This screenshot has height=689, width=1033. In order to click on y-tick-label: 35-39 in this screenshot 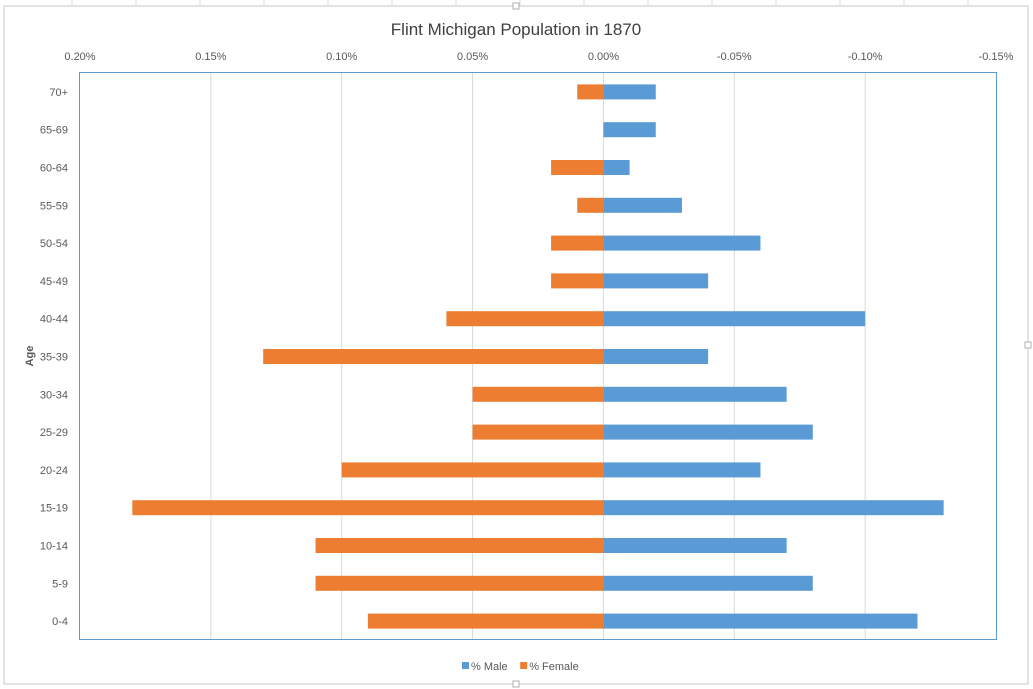, I will do `click(54, 358)`.